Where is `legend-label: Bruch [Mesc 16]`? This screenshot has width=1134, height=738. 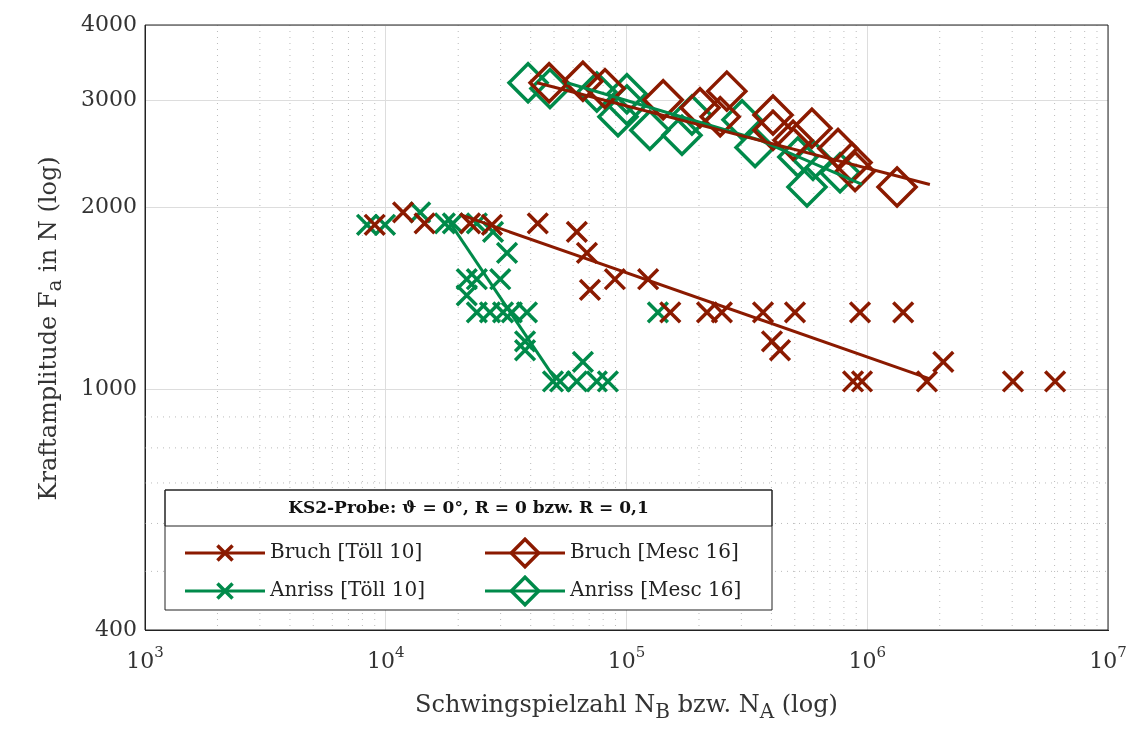 legend-label: Bruch [Mesc 16] is located at coordinates (654, 551).